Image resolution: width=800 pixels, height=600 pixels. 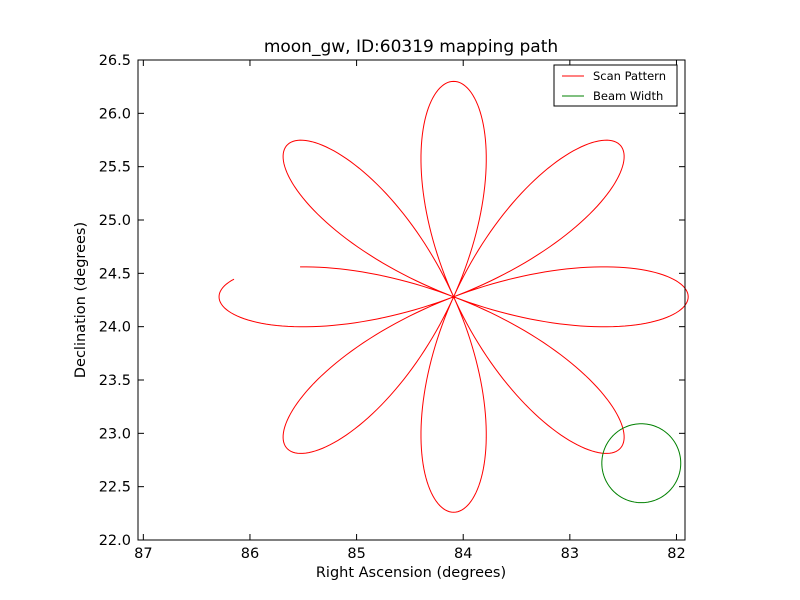 I want to click on y-tick-label: 23.5, so click(x=115, y=381).